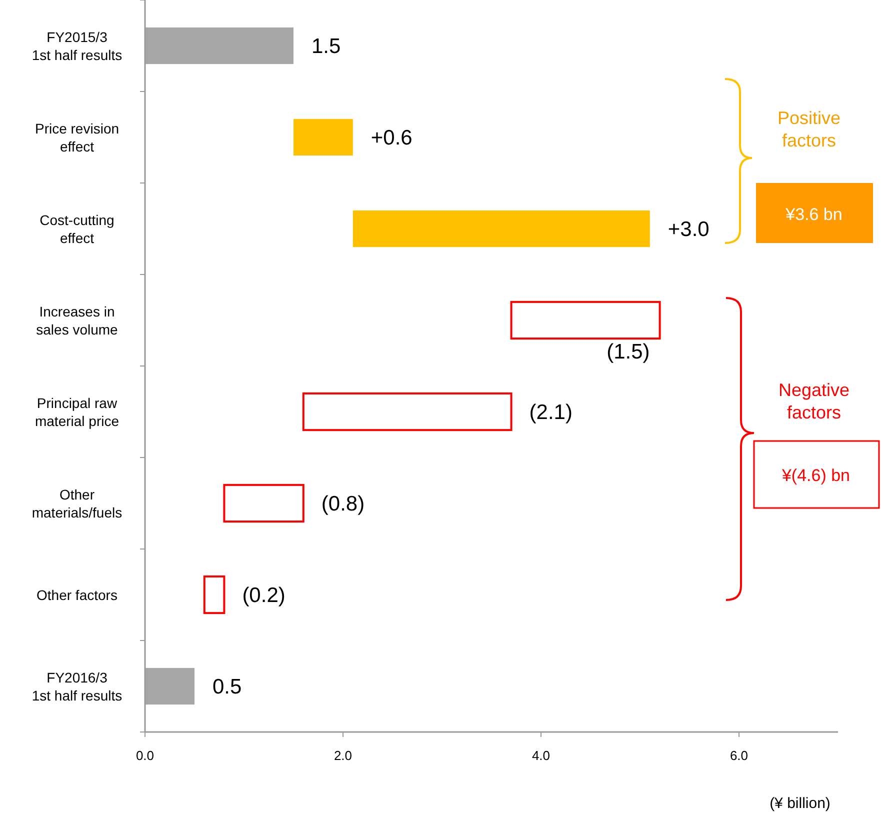 Image resolution: width=881 pixels, height=816 pixels. I want to click on data-label: +3.0, so click(689, 229).